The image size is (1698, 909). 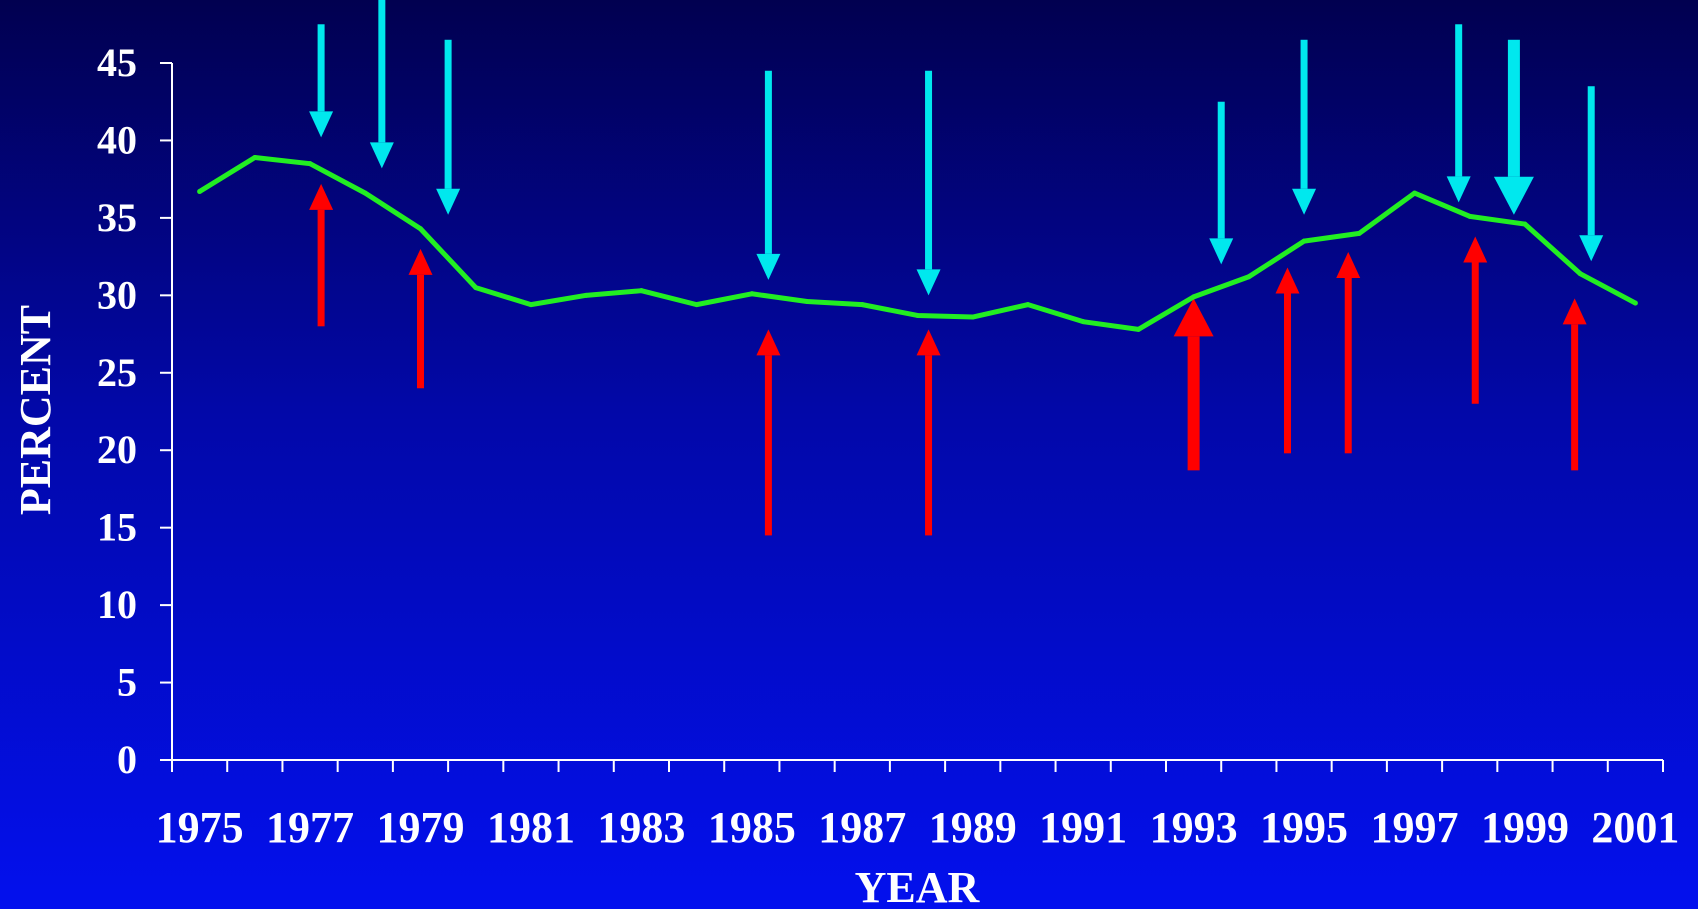 What do you see at coordinates (200, 827) in the screenshot?
I see `x-tick-label: 1975` at bounding box center [200, 827].